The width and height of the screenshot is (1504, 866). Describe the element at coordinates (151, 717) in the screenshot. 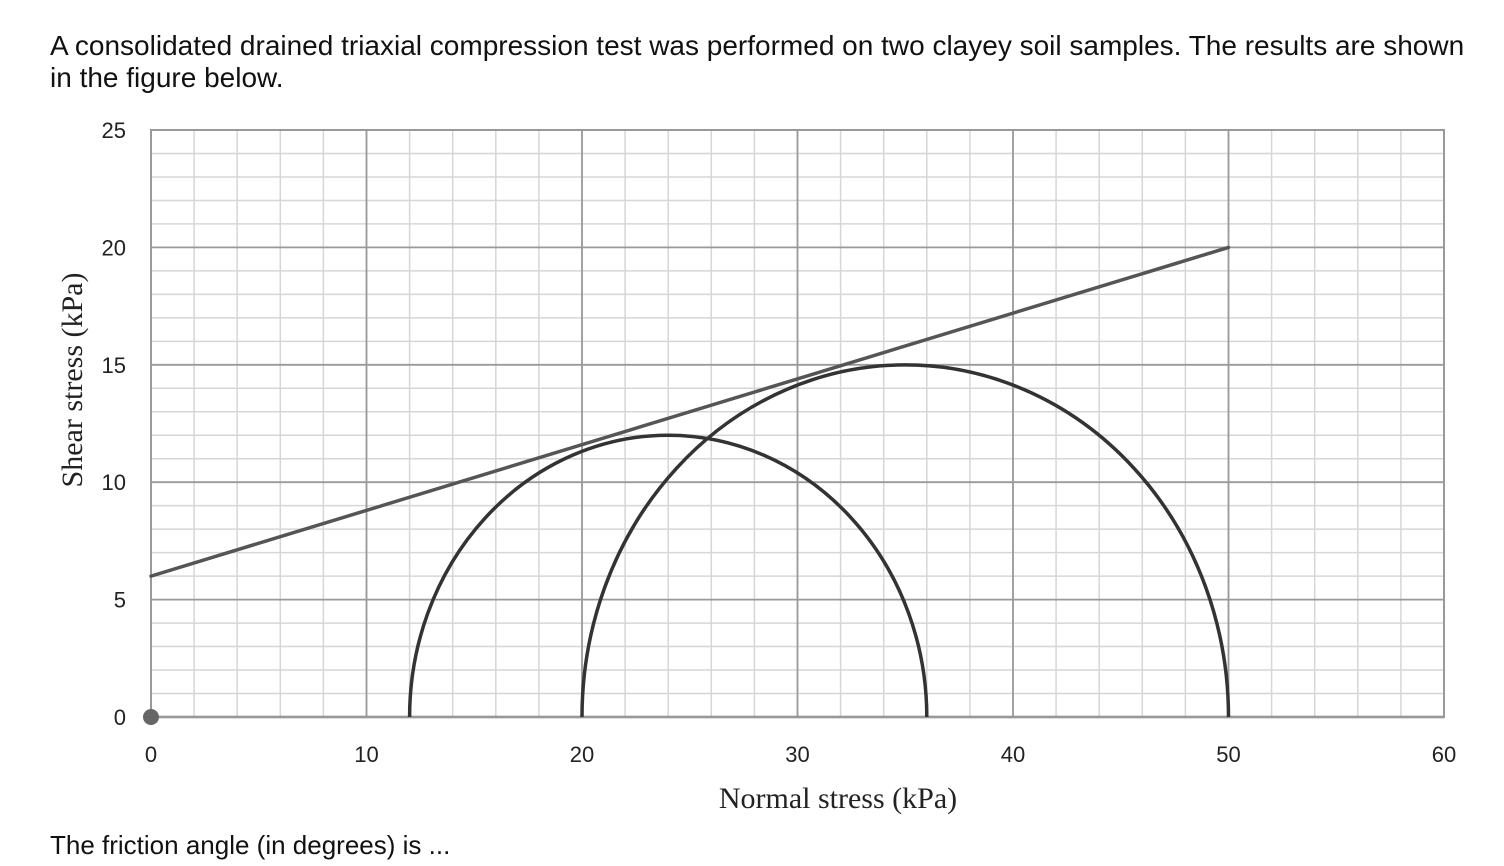

I see `origin-marker` at that location.